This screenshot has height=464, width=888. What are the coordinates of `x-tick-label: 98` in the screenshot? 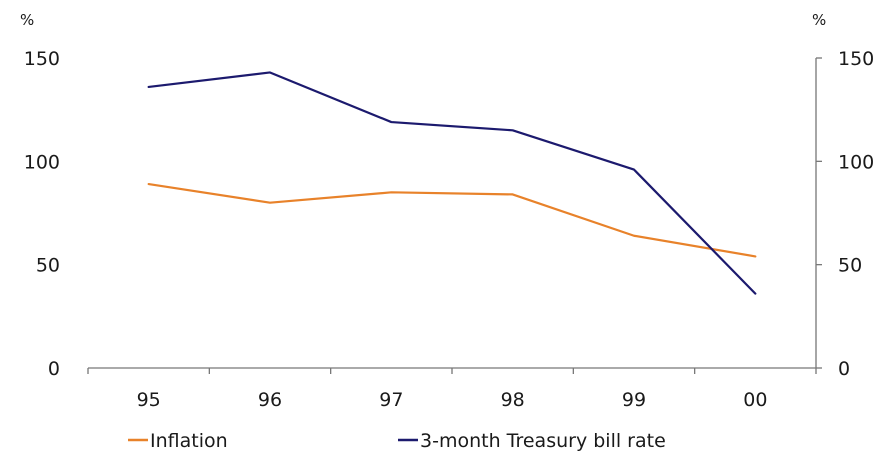 It's located at (513, 400).